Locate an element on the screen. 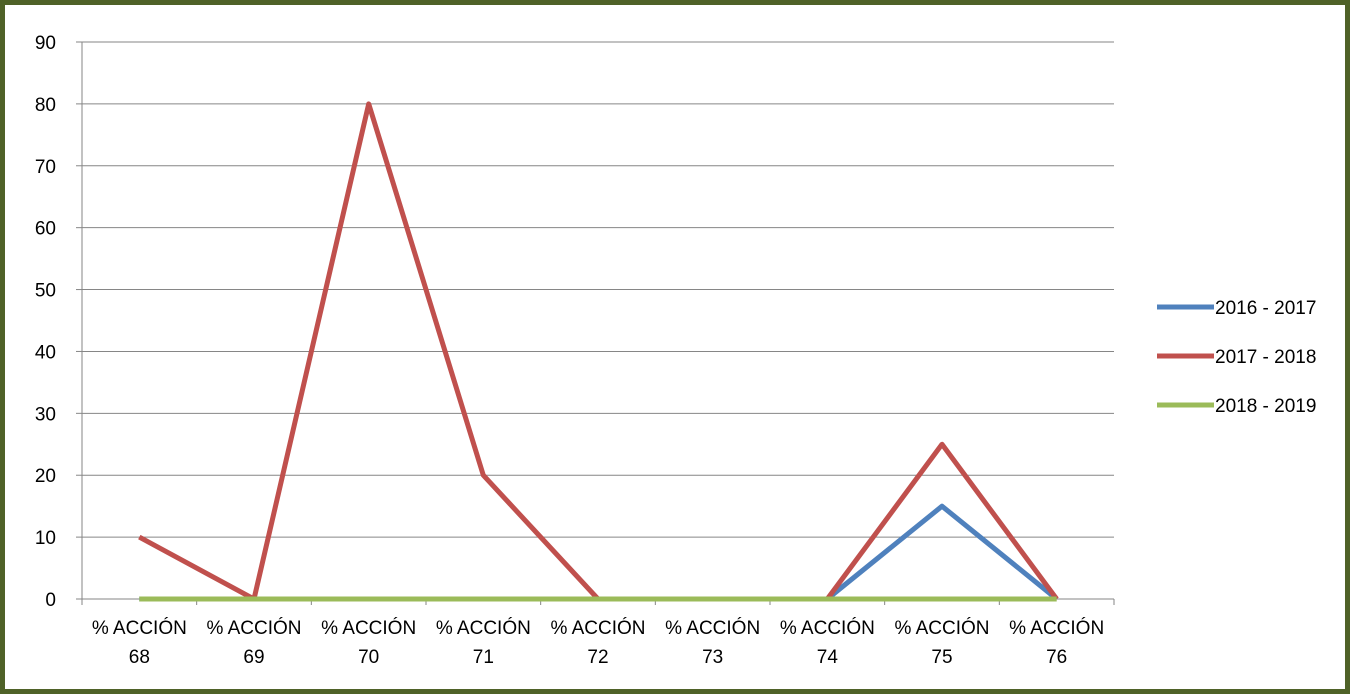 This screenshot has height=694, width=1350. x-tick-label: % ACCIÓN 70 is located at coordinates (368, 642).